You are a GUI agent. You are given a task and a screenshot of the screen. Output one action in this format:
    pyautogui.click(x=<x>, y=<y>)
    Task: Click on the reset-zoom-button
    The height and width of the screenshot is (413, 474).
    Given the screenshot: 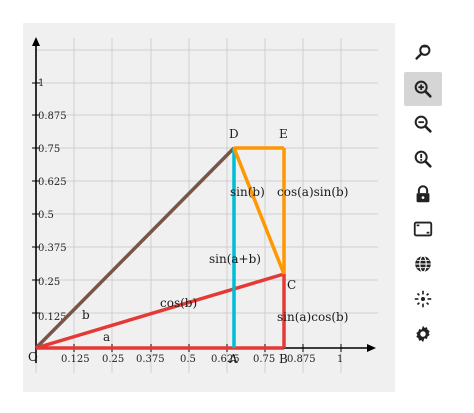 What is the action you would take?
    pyautogui.click(x=423, y=53)
    